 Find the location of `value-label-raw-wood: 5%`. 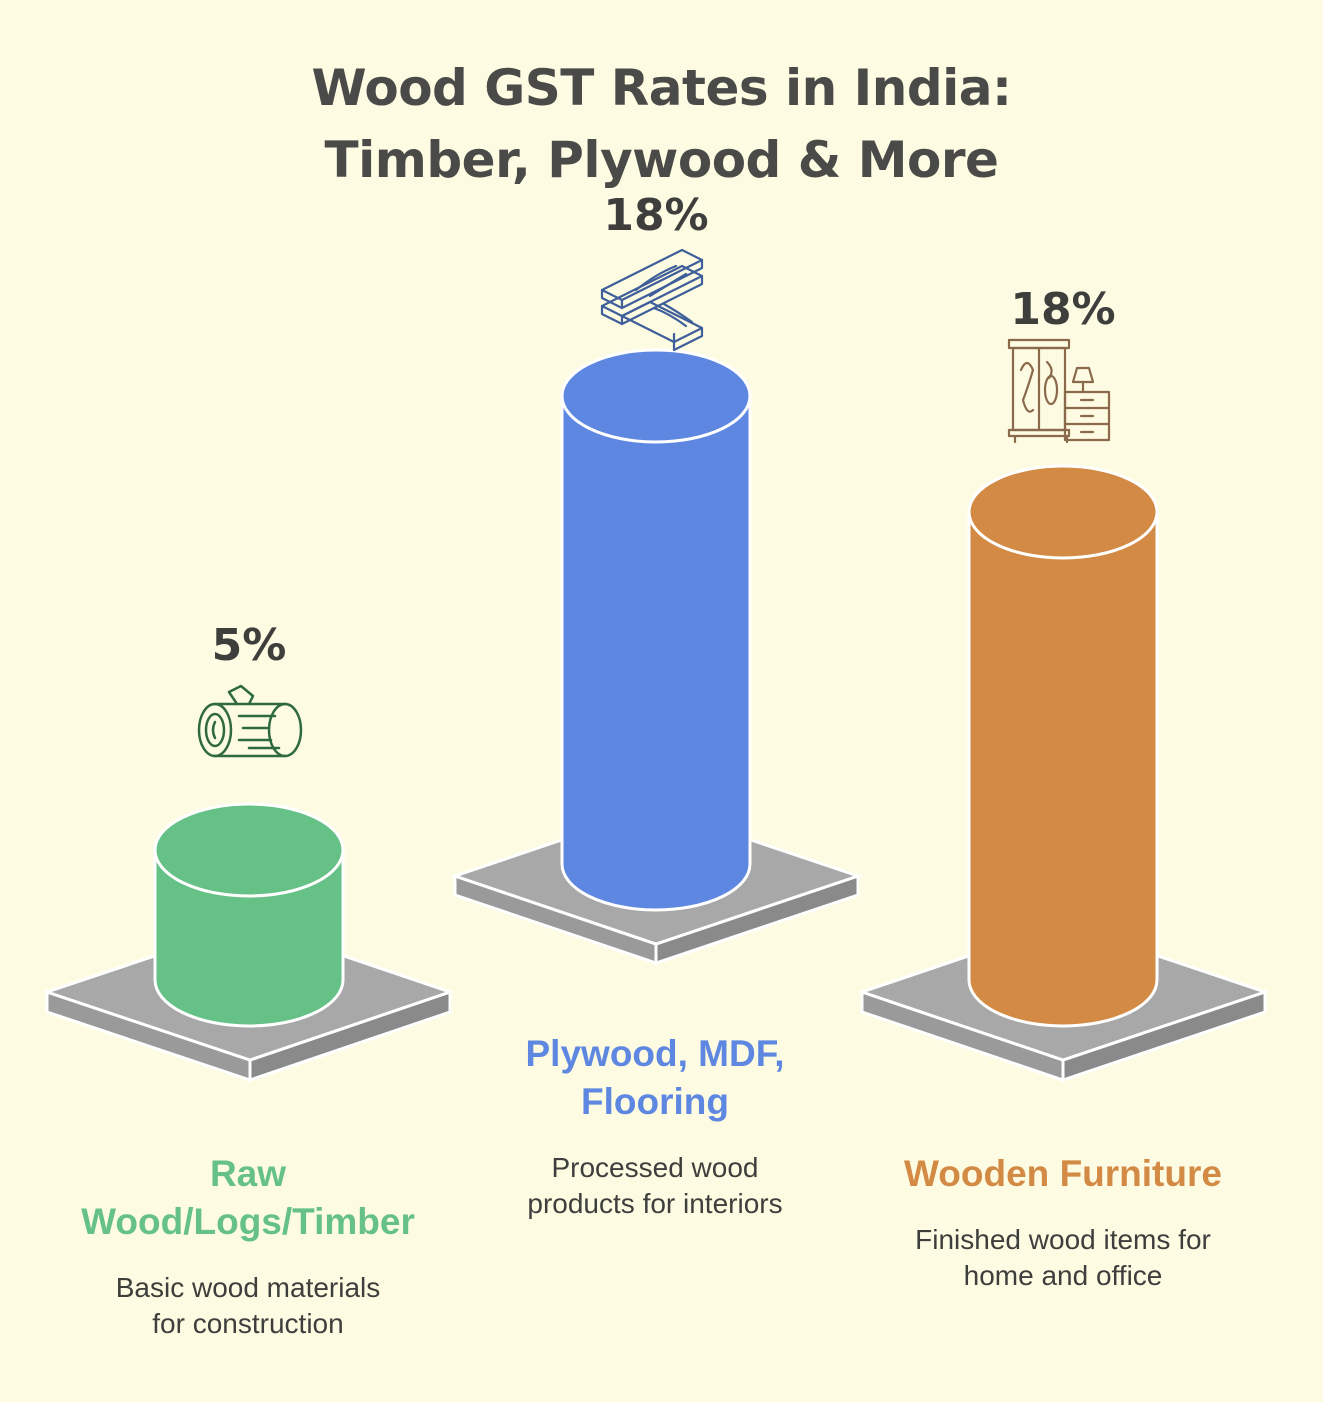

value-label-raw-wood: 5% is located at coordinates (249, 645).